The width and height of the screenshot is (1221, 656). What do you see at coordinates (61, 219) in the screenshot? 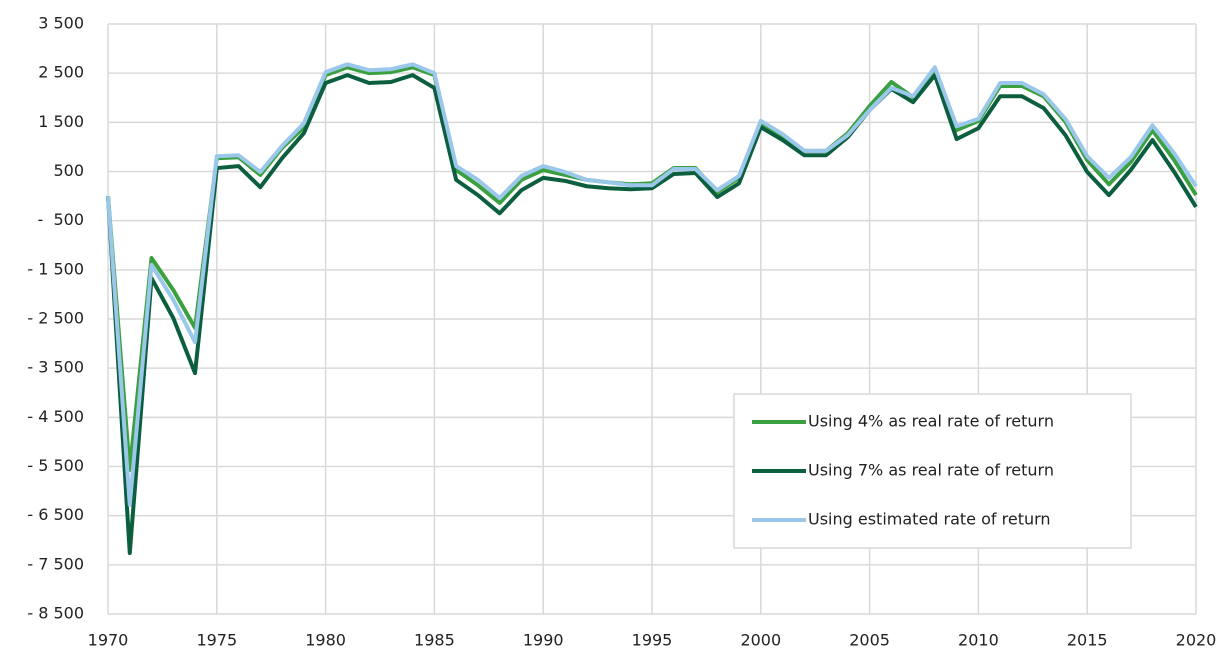
I see `y-tick-label: - 500` at bounding box center [61, 219].